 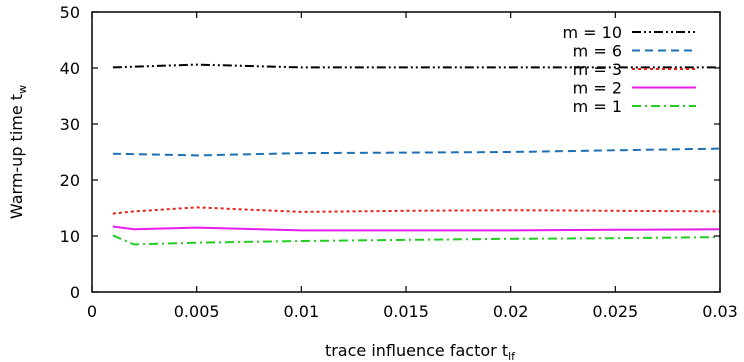 What do you see at coordinates (597, 69) in the screenshot?
I see `legend-label: m = 3` at bounding box center [597, 69].